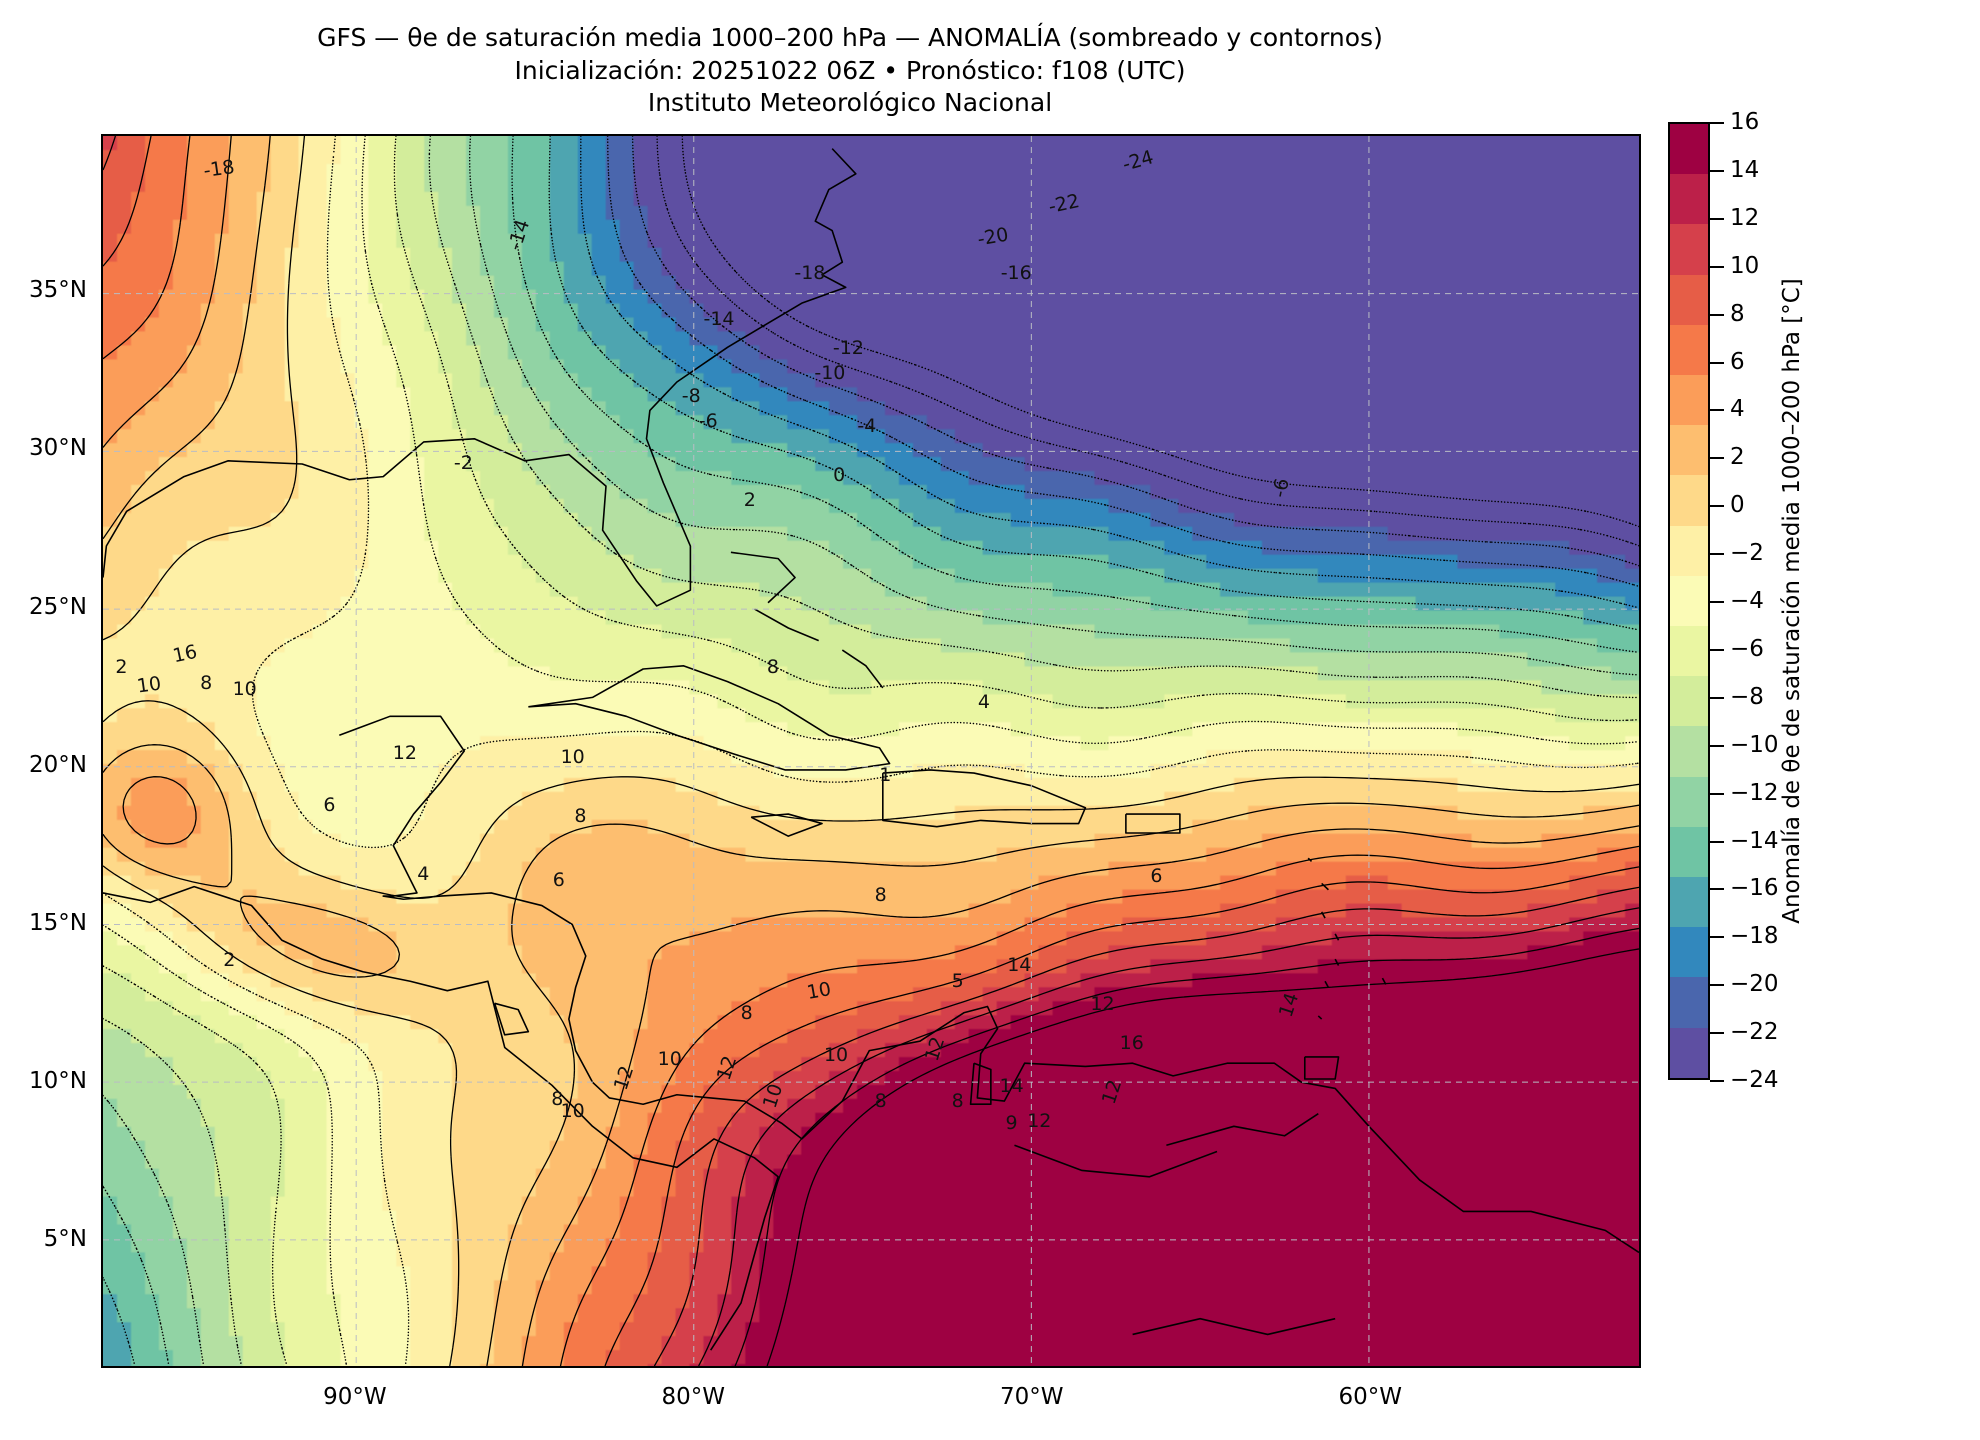  What do you see at coordinates (1011, 1123) in the screenshot?
I see `contour-label: 9` at bounding box center [1011, 1123].